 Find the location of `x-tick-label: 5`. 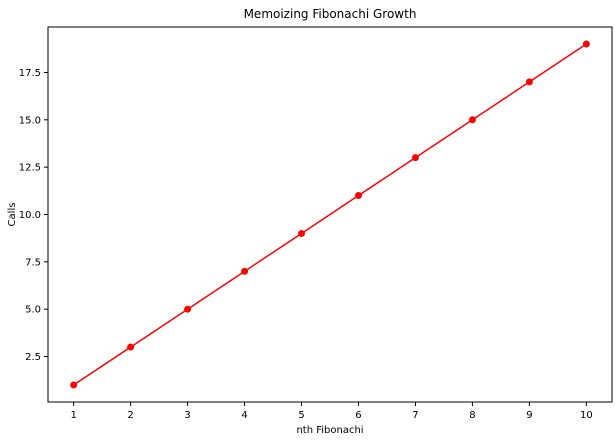

x-tick-label: 5 is located at coordinates (301, 415).